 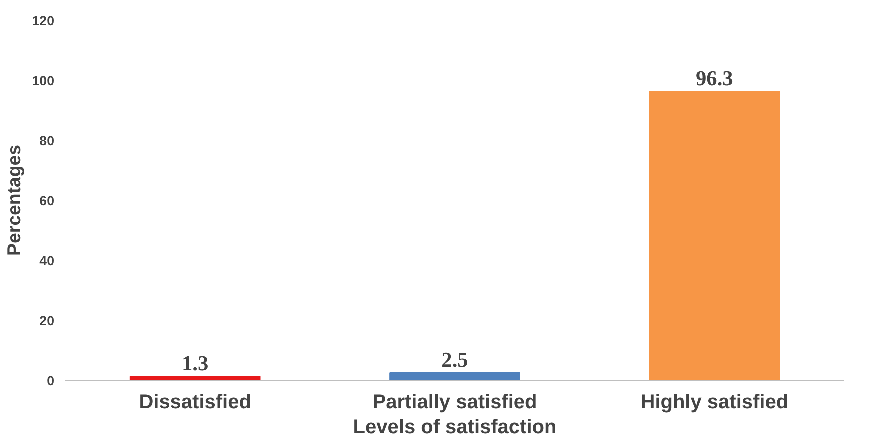 I want to click on x-axis-title: Levels of satisfaction, so click(x=455, y=427).